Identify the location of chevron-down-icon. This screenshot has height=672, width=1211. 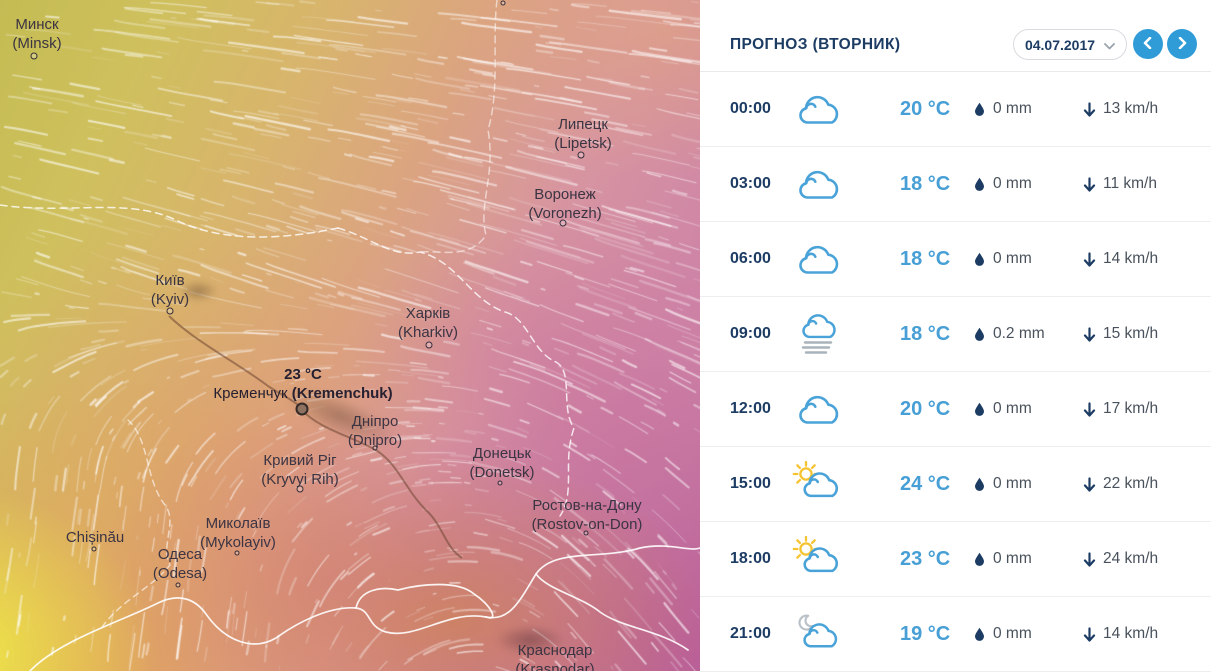
(1109, 45).